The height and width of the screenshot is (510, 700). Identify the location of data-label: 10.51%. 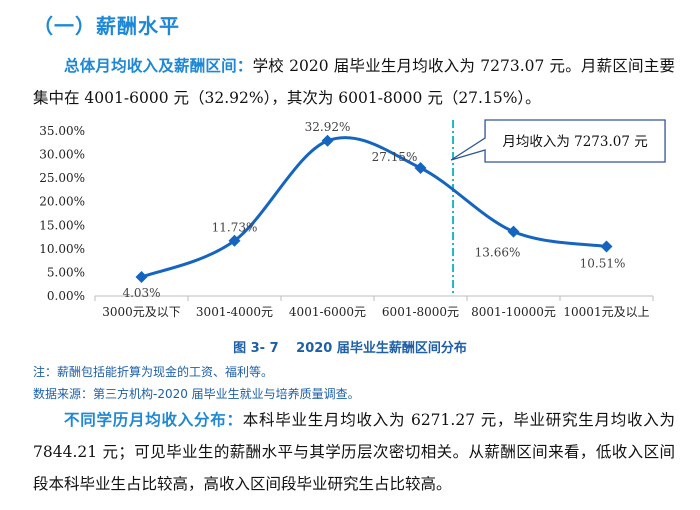
(603, 263).